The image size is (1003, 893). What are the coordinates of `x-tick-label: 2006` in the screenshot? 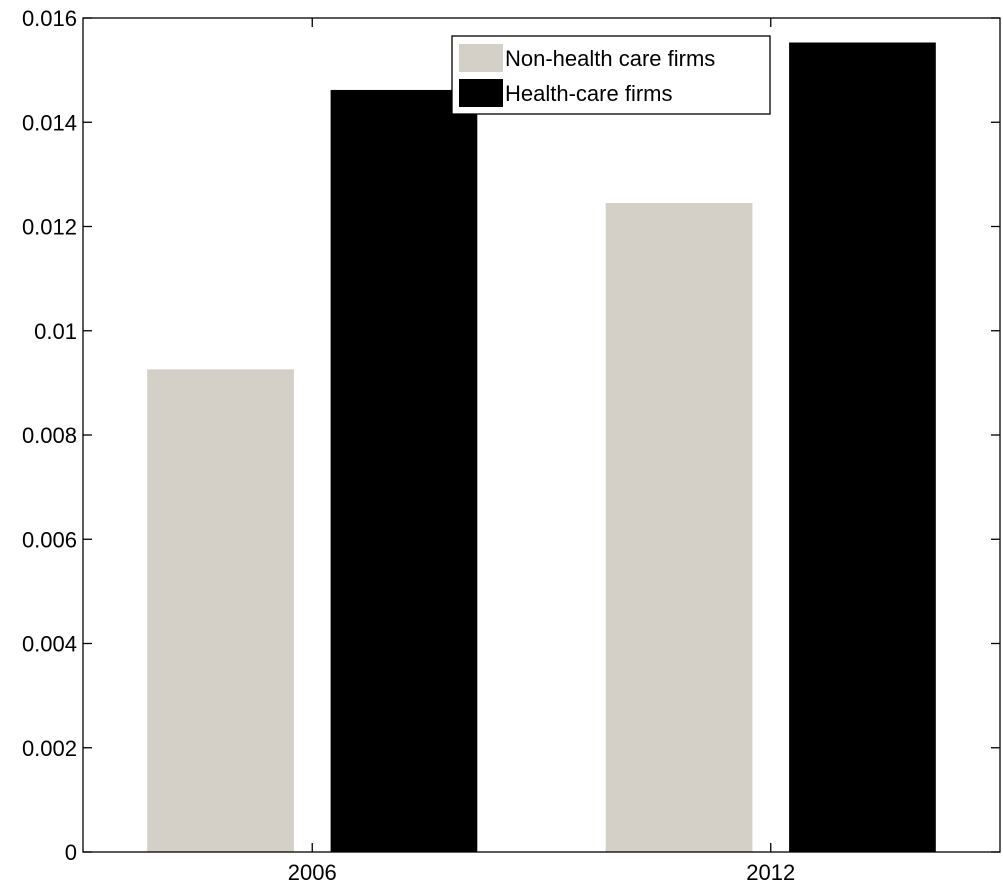 It's located at (312, 872).